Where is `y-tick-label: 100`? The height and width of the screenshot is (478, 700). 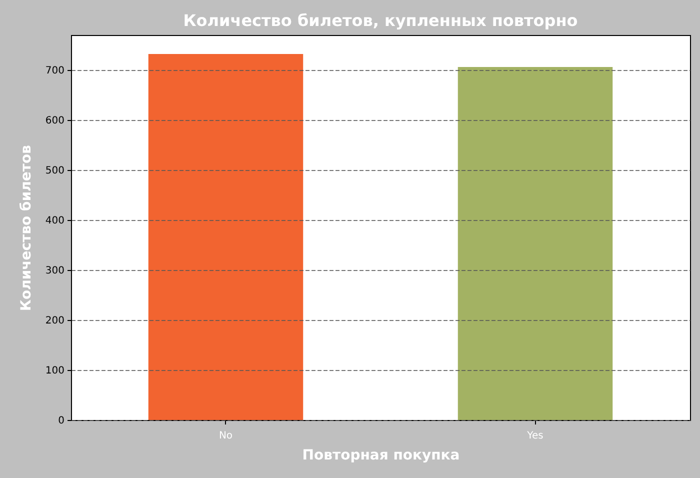 y-tick-label: 100 is located at coordinates (54, 371).